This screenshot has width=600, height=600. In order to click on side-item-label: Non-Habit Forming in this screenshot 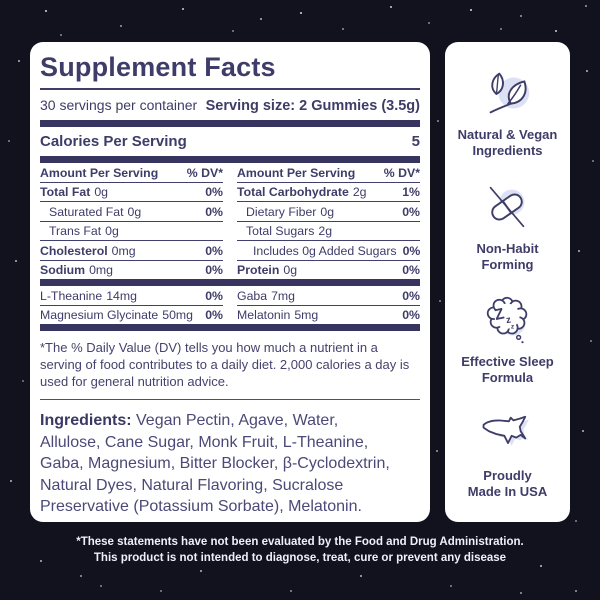, I will do `click(507, 256)`.